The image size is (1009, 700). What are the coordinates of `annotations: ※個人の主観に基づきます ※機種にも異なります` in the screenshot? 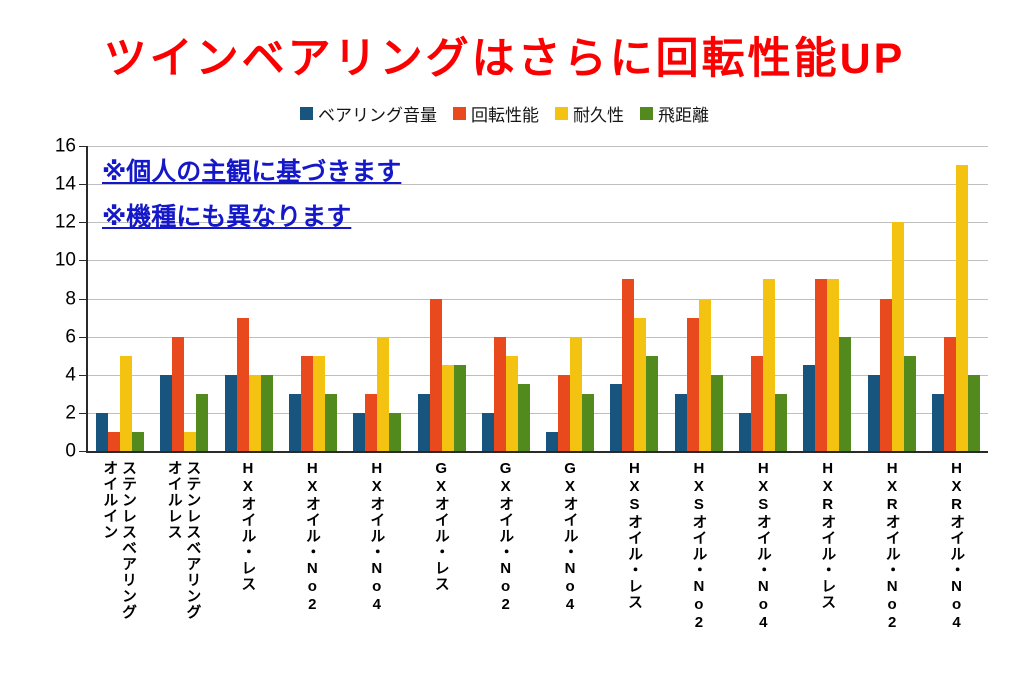 It's located at (251, 197).